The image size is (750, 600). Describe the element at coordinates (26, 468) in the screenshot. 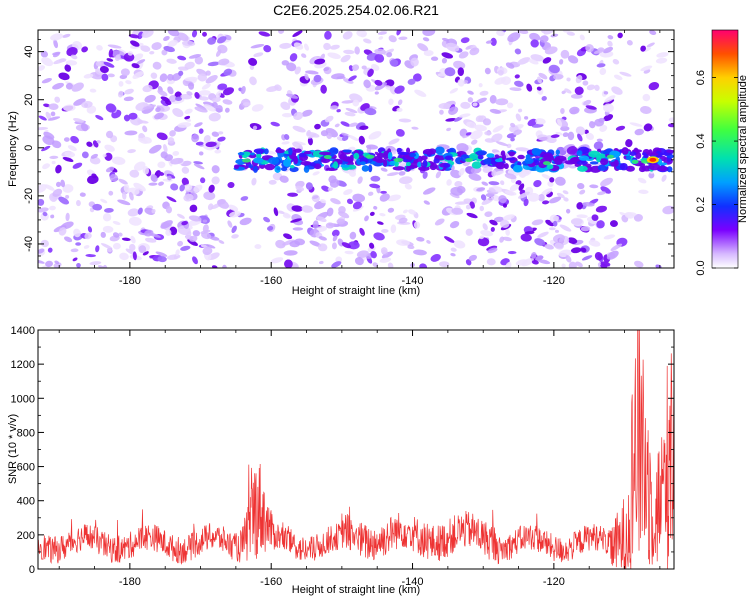

I see `snr-y-tick-label: 600` at that location.